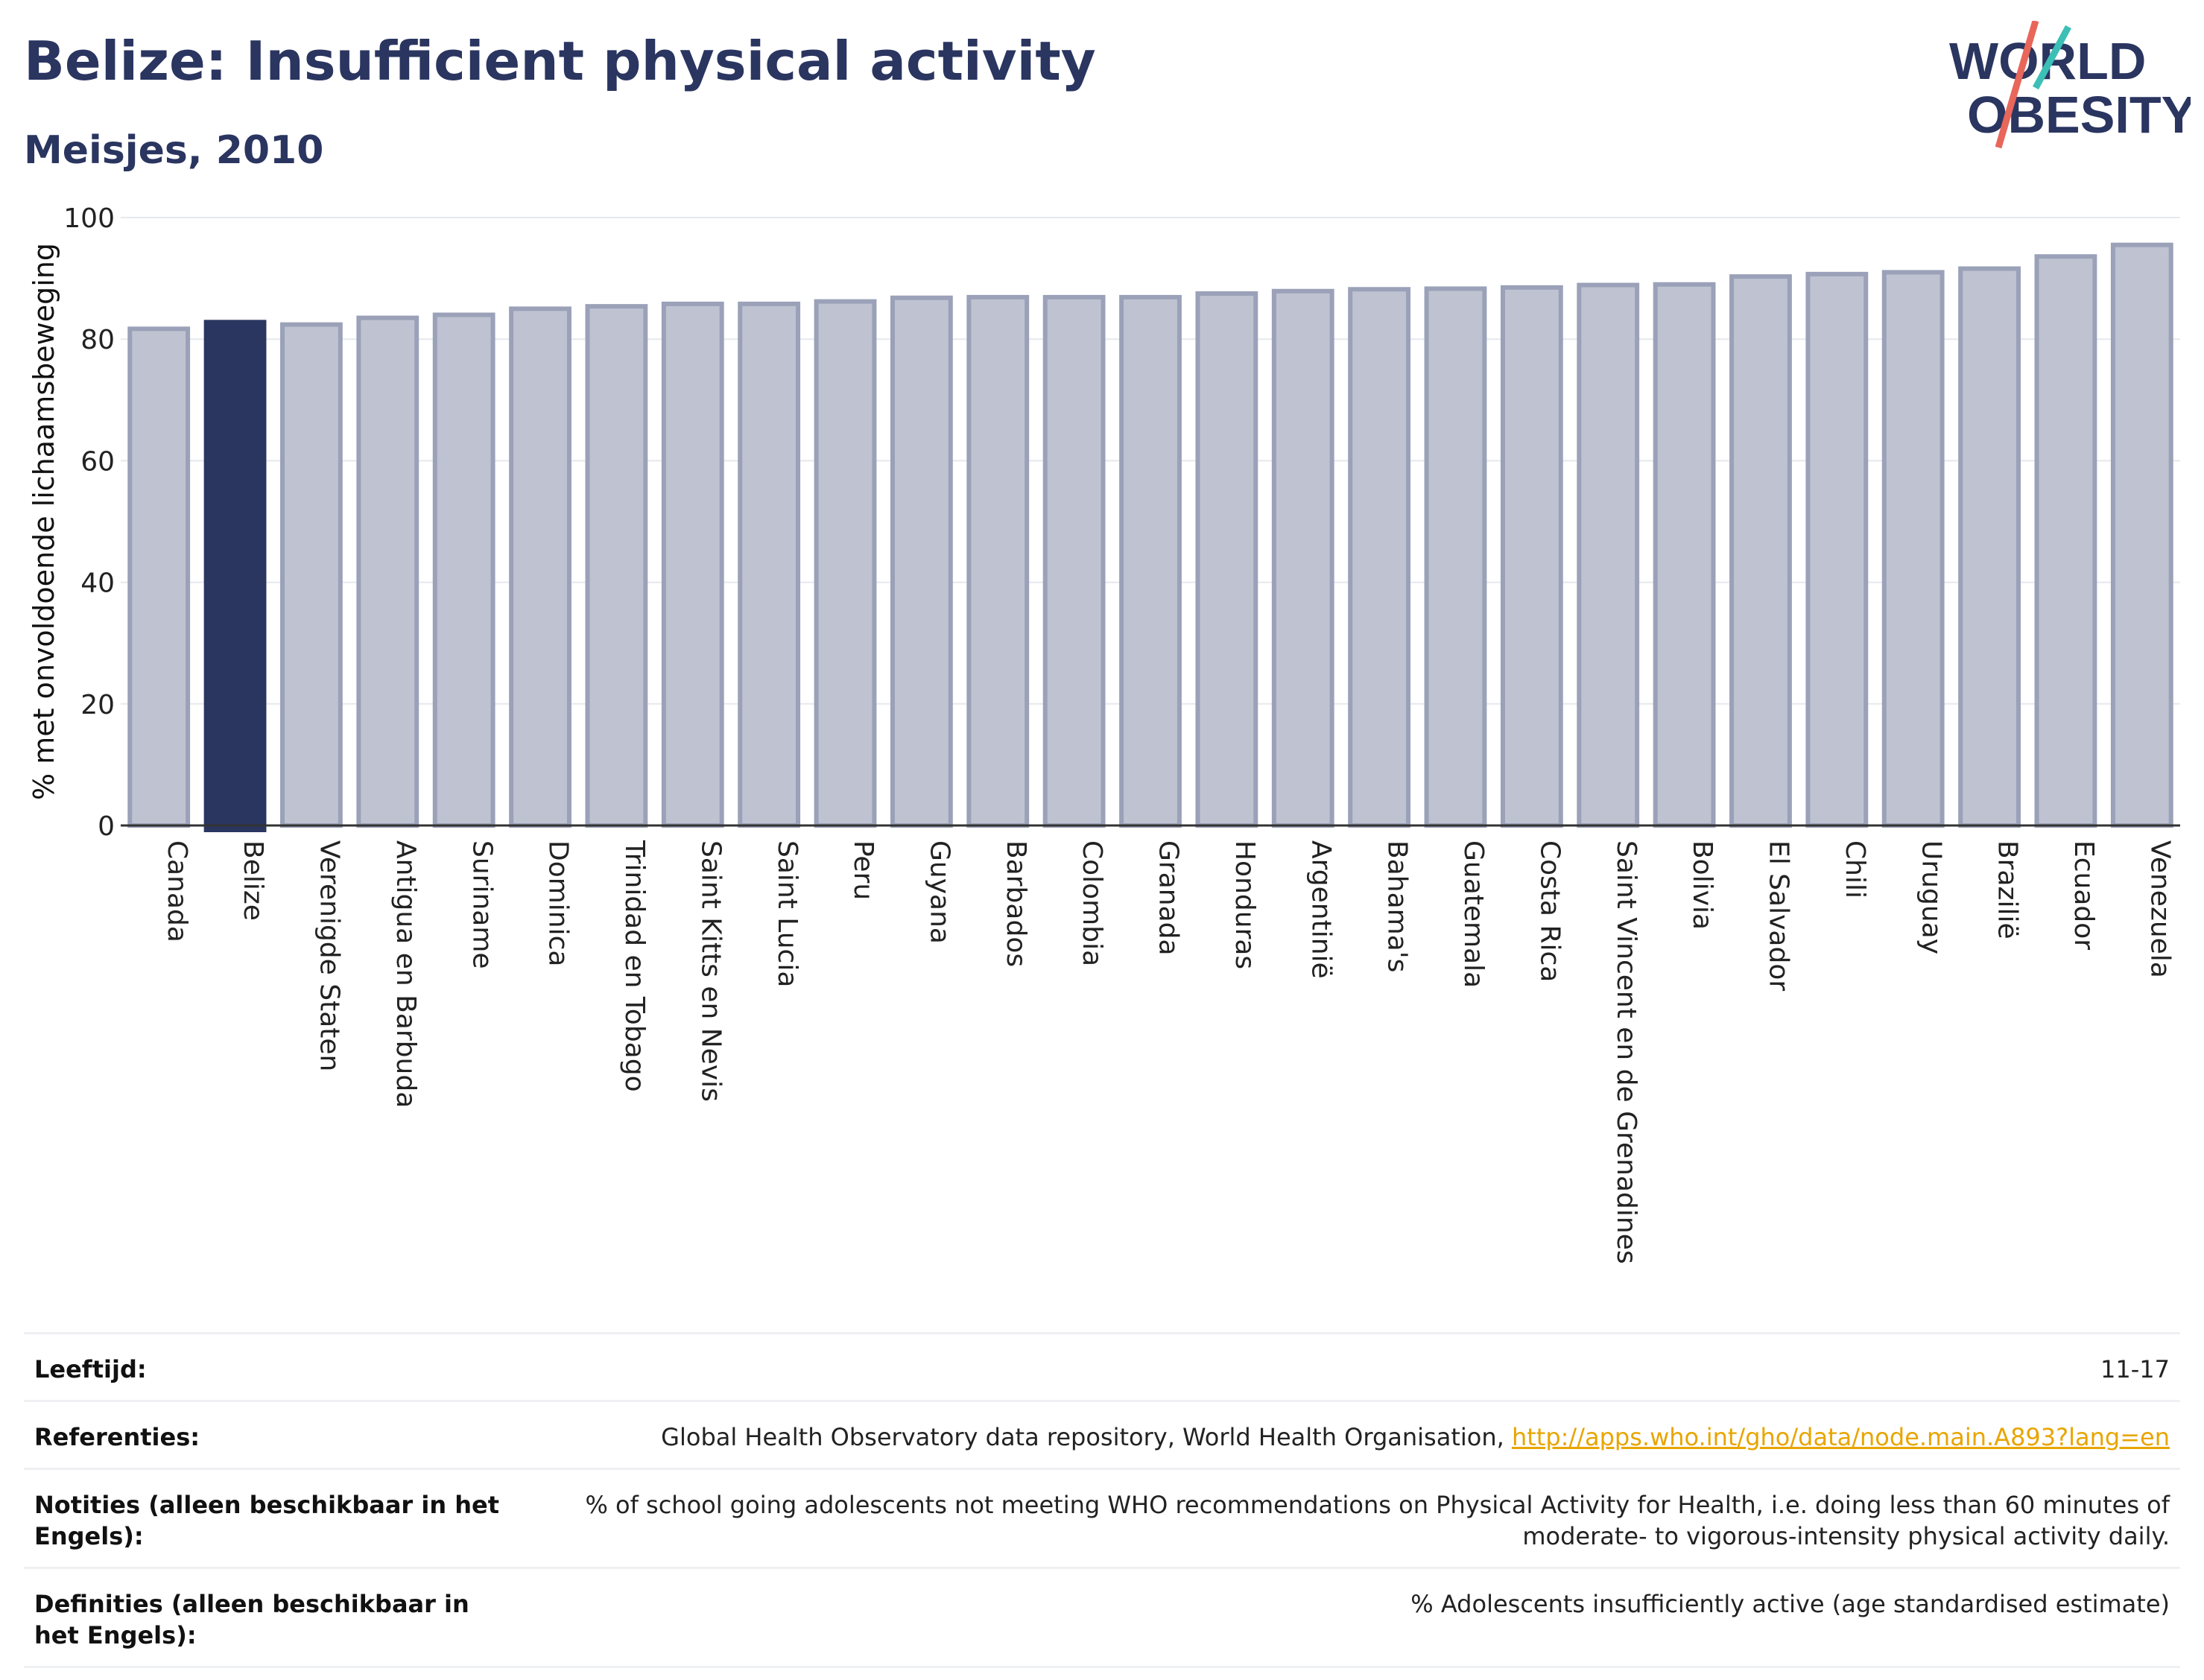  What do you see at coordinates (921, 561) in the screenshot?
I see `bar-guyana` at bounding box center [921, 561].